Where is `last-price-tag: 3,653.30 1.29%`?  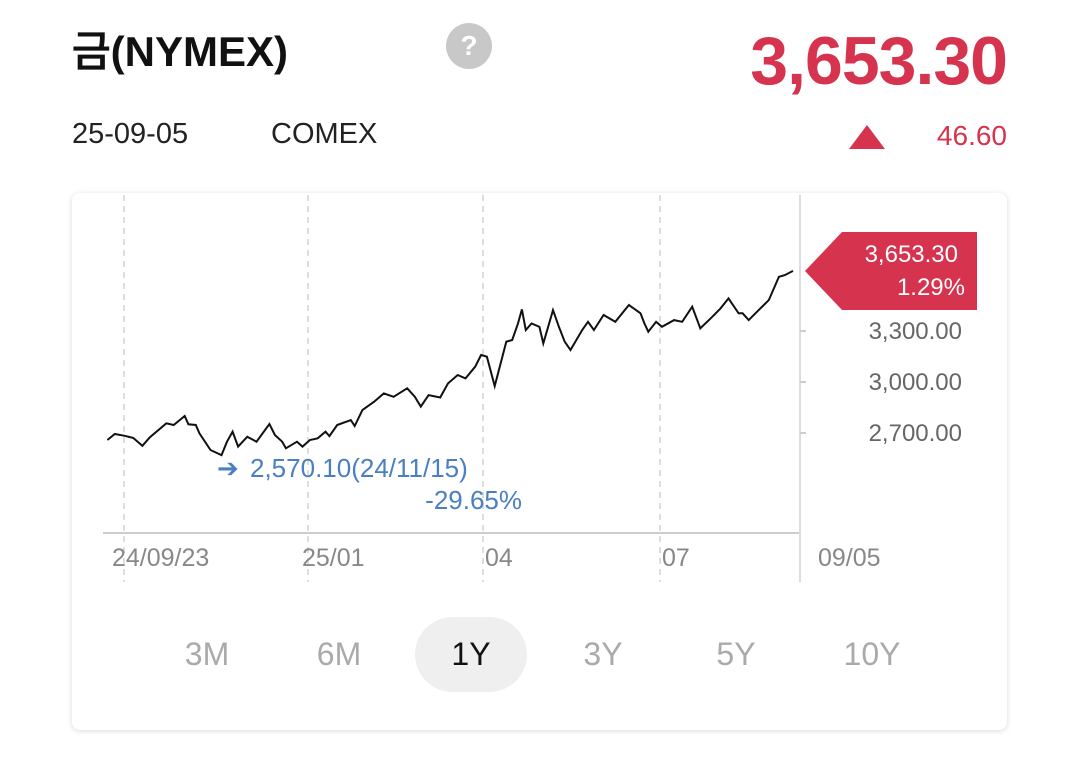
last-price-tag: 3,653.30 1.29% is located at coordinates (891, 271).